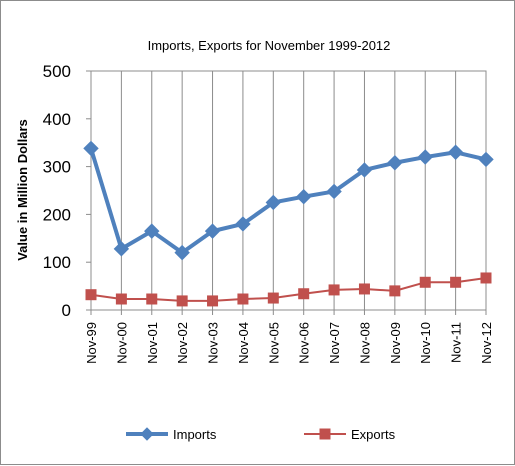 Image resolution: width=515 pixels, height=466 pixels. Describe the element at coordinates (456, 342) in the screenshot. I see `x-tick-label: Nov-11` at that location.